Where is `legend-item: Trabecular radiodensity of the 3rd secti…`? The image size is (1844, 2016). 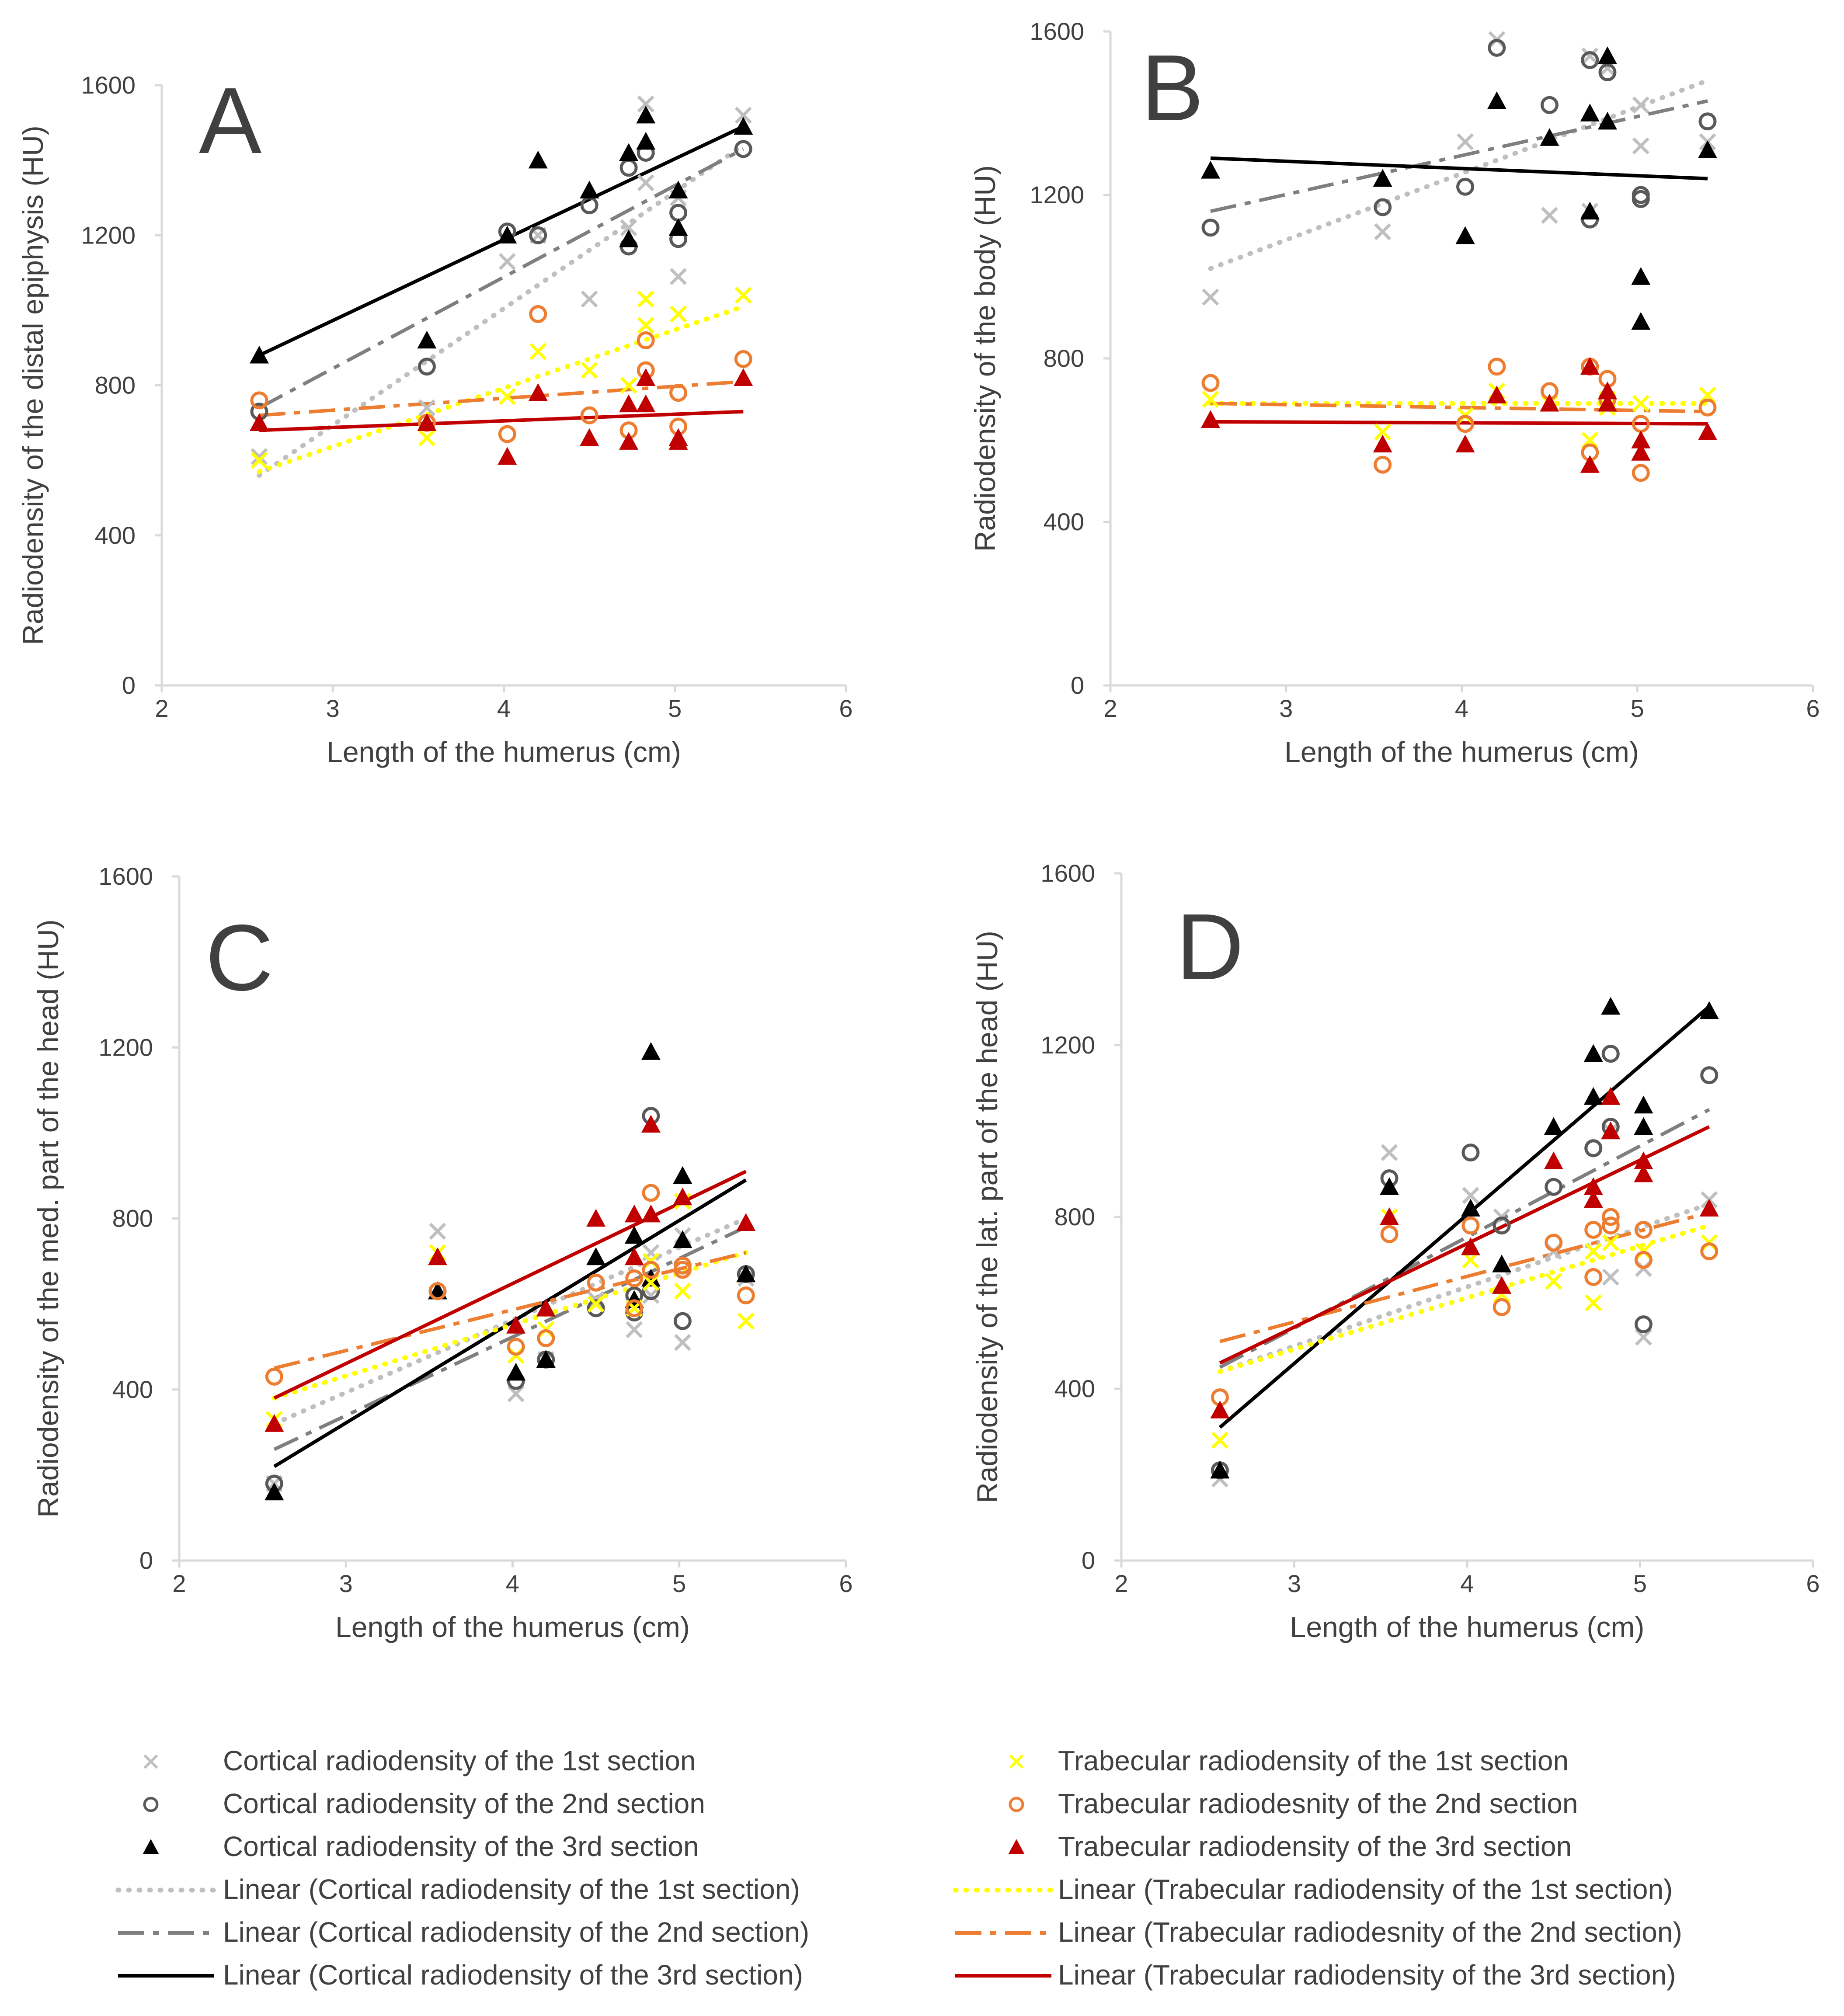
legend-item: Trabecular radiodensity of the 3rd secti… is located at coordinates (1290, 1846).